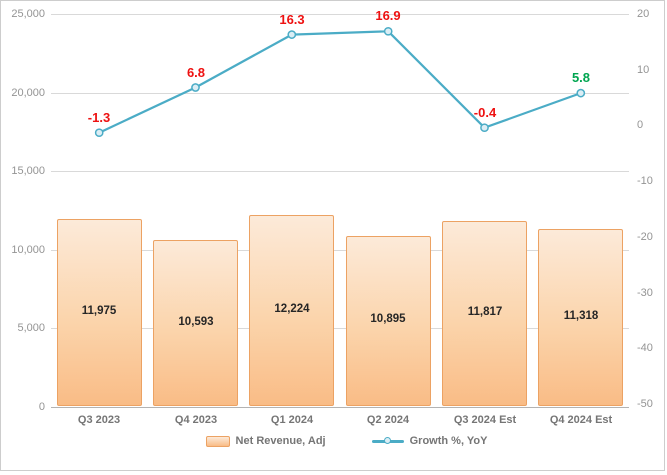 This screenshot has height=475, width=667. I want to click on point-label: 16.9, so click(388, 15).